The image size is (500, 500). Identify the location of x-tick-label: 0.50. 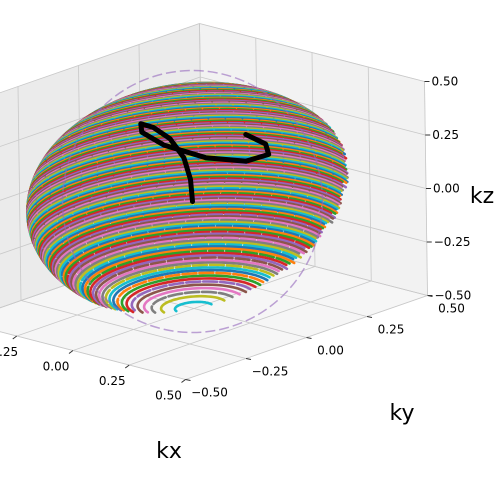
(168, 396).